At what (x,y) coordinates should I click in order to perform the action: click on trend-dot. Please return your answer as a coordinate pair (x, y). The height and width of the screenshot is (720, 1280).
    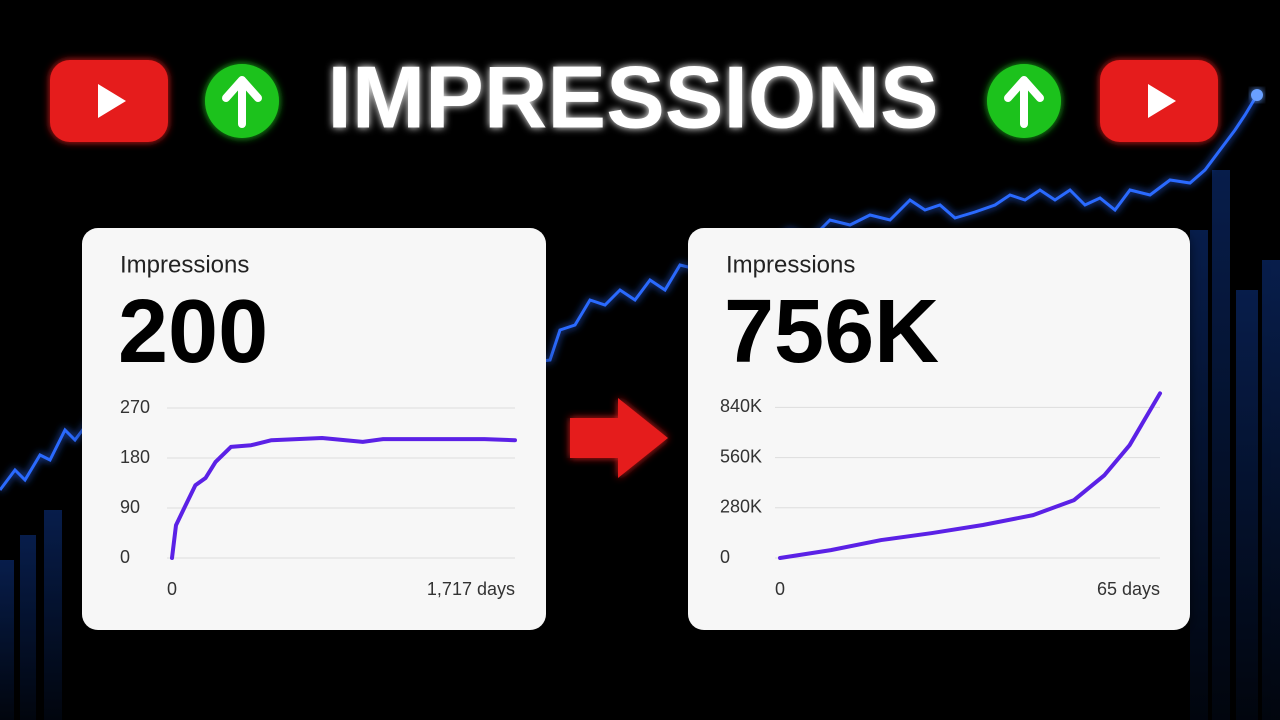
    Looking at the image, I should click on (1257, 95).